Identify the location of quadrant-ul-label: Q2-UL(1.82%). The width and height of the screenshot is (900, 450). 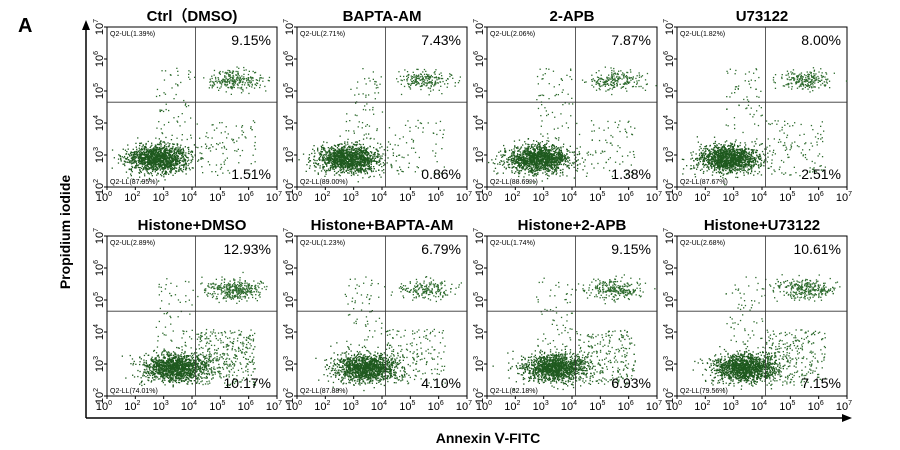
(702, 34).